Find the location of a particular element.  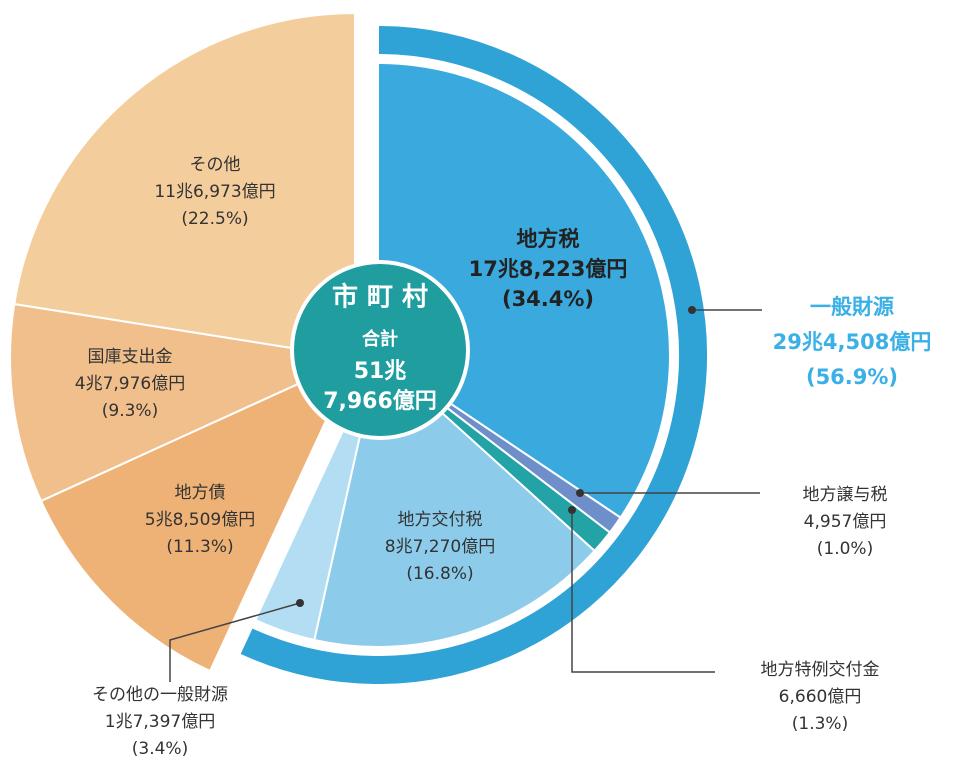

slice-name: その他 is located at coordinates (215, 165).